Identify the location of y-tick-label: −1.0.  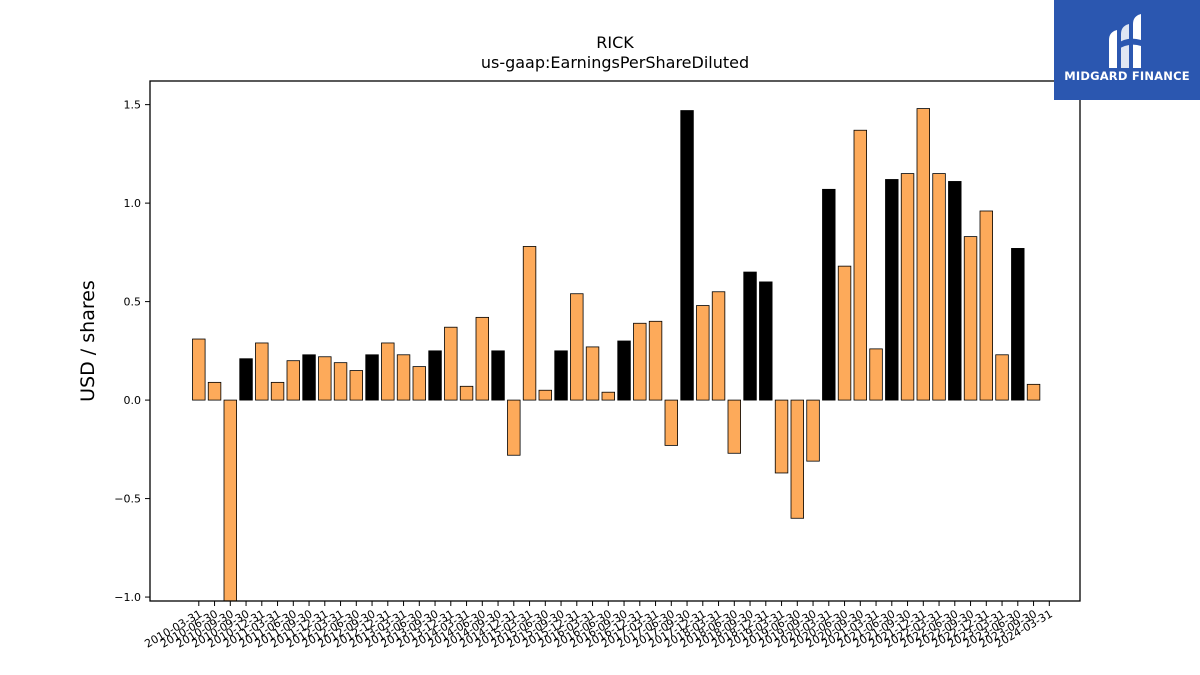
(127, 597).